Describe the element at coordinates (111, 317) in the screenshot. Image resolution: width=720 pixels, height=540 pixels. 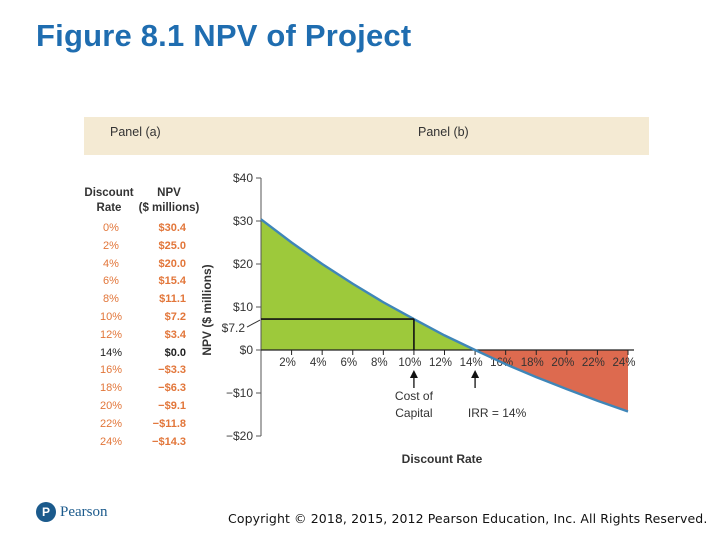
I see `table-cell-rate: 10%` at that location.